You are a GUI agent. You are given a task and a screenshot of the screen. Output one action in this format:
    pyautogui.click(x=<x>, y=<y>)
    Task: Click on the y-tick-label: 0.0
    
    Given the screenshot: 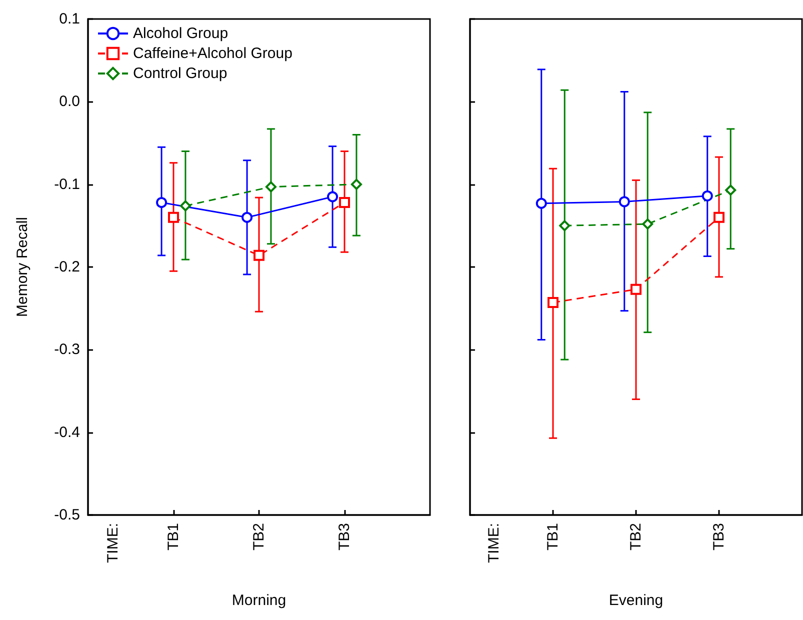 What is the action you would take?
    pyautogui.click(x=69, y=101)
    